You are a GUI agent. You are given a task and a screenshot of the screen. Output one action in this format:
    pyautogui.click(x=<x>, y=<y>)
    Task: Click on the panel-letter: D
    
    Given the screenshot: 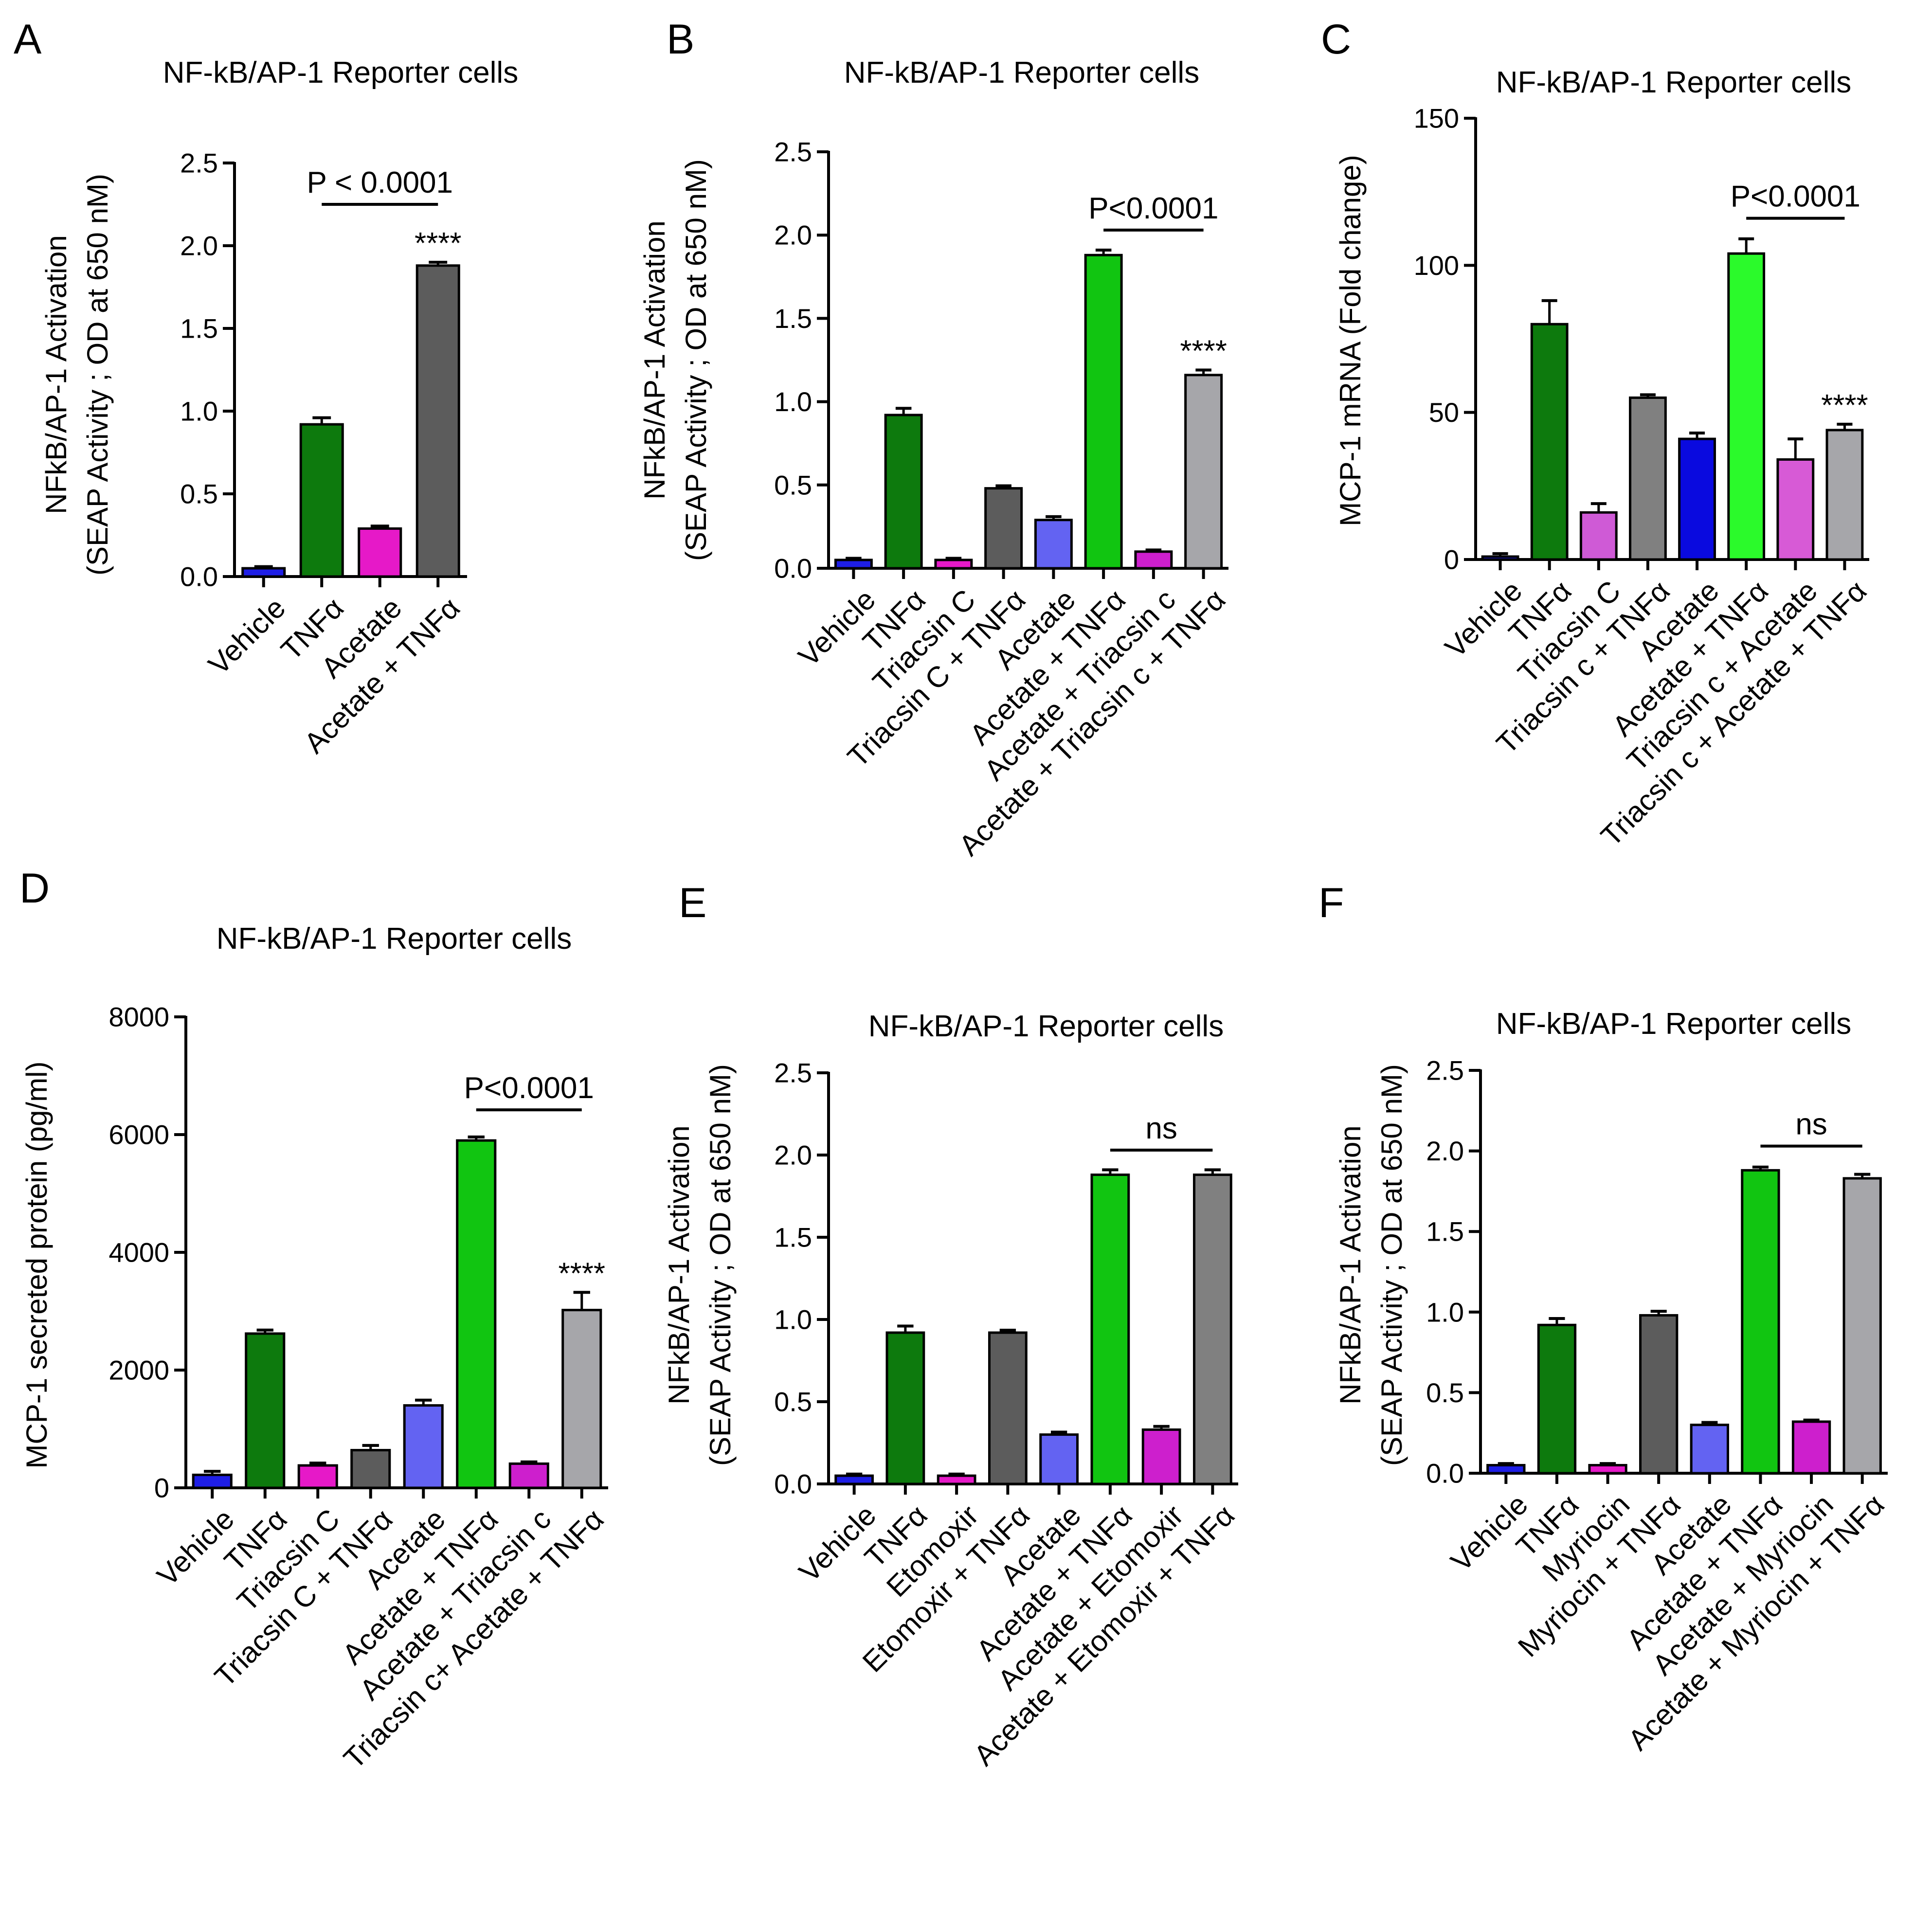 What is the action you would take?
    pyautogui.click(x=34, y=888)
    